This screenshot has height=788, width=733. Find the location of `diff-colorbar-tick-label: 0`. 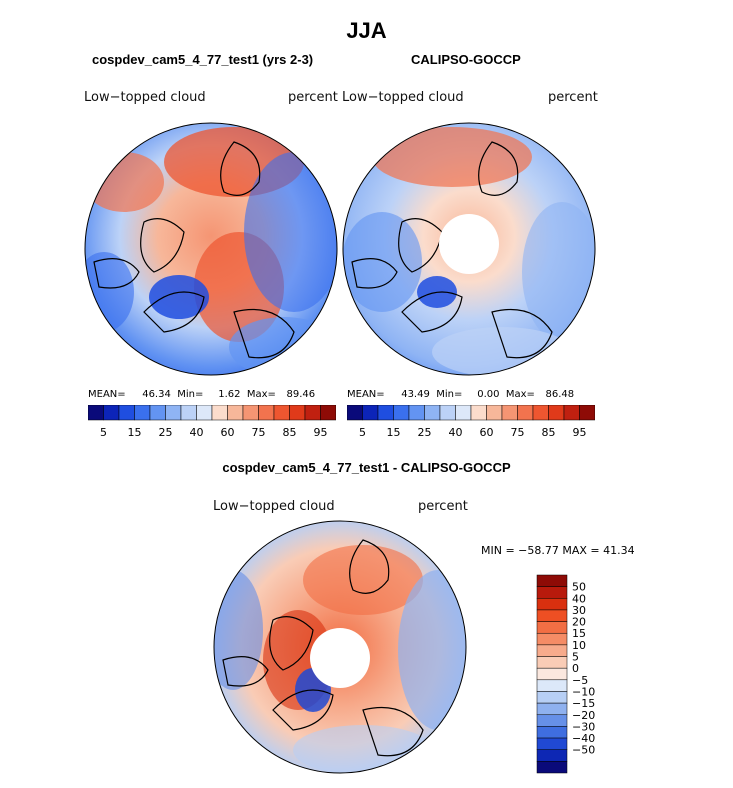

diff-colorbar-tick-label: 0 is located at coordinates (575, 668).